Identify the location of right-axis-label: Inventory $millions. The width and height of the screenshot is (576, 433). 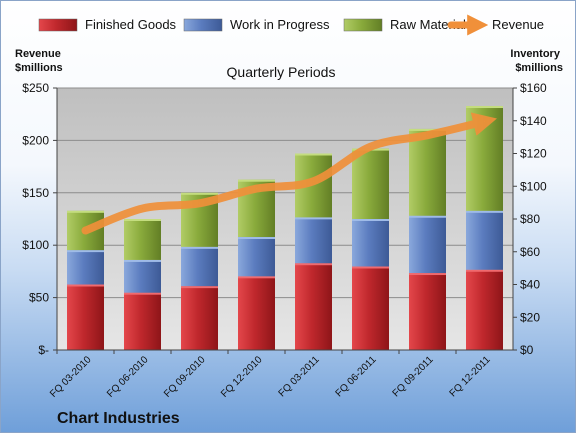
(536, 61).